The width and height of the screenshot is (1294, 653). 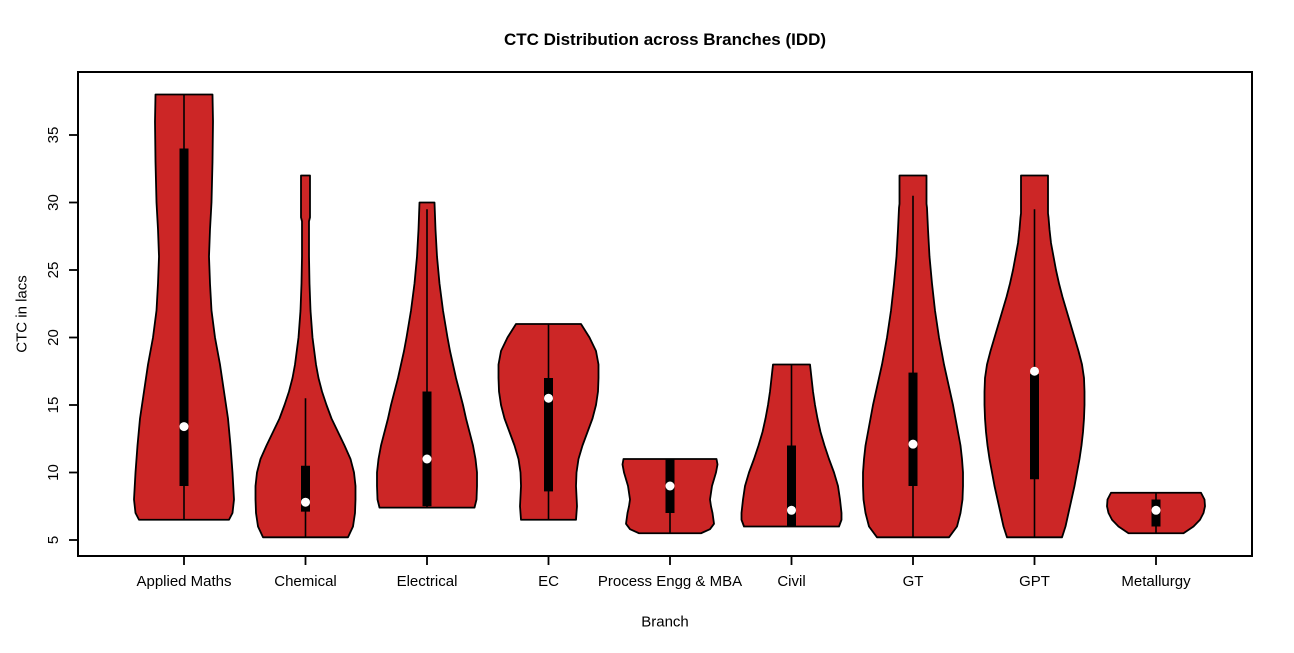 What do you see at coordinates (53, 540) in the screenshot?
I see `y-tick-label: 5` at bounding box center [53, 540].